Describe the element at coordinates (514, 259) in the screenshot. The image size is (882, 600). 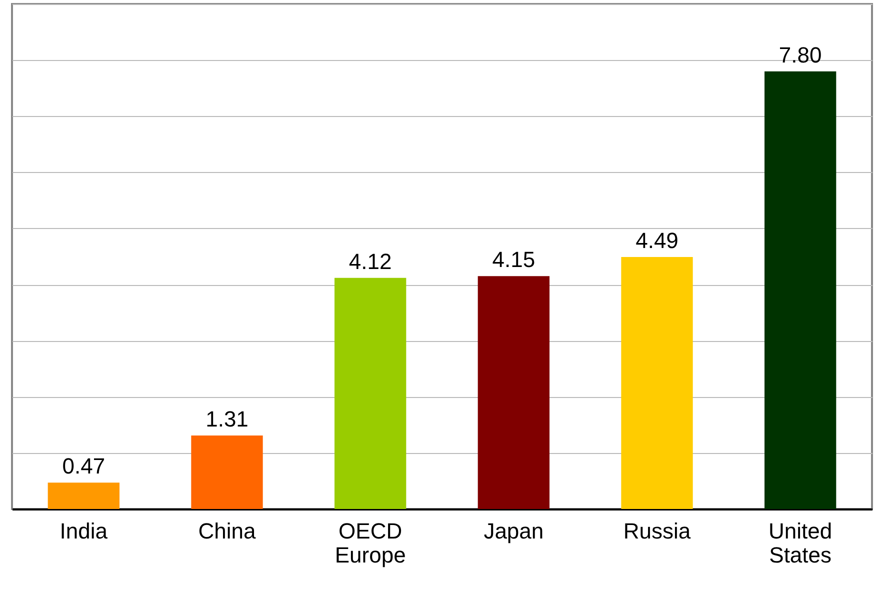
I see `data-label: 4.15` at that location.